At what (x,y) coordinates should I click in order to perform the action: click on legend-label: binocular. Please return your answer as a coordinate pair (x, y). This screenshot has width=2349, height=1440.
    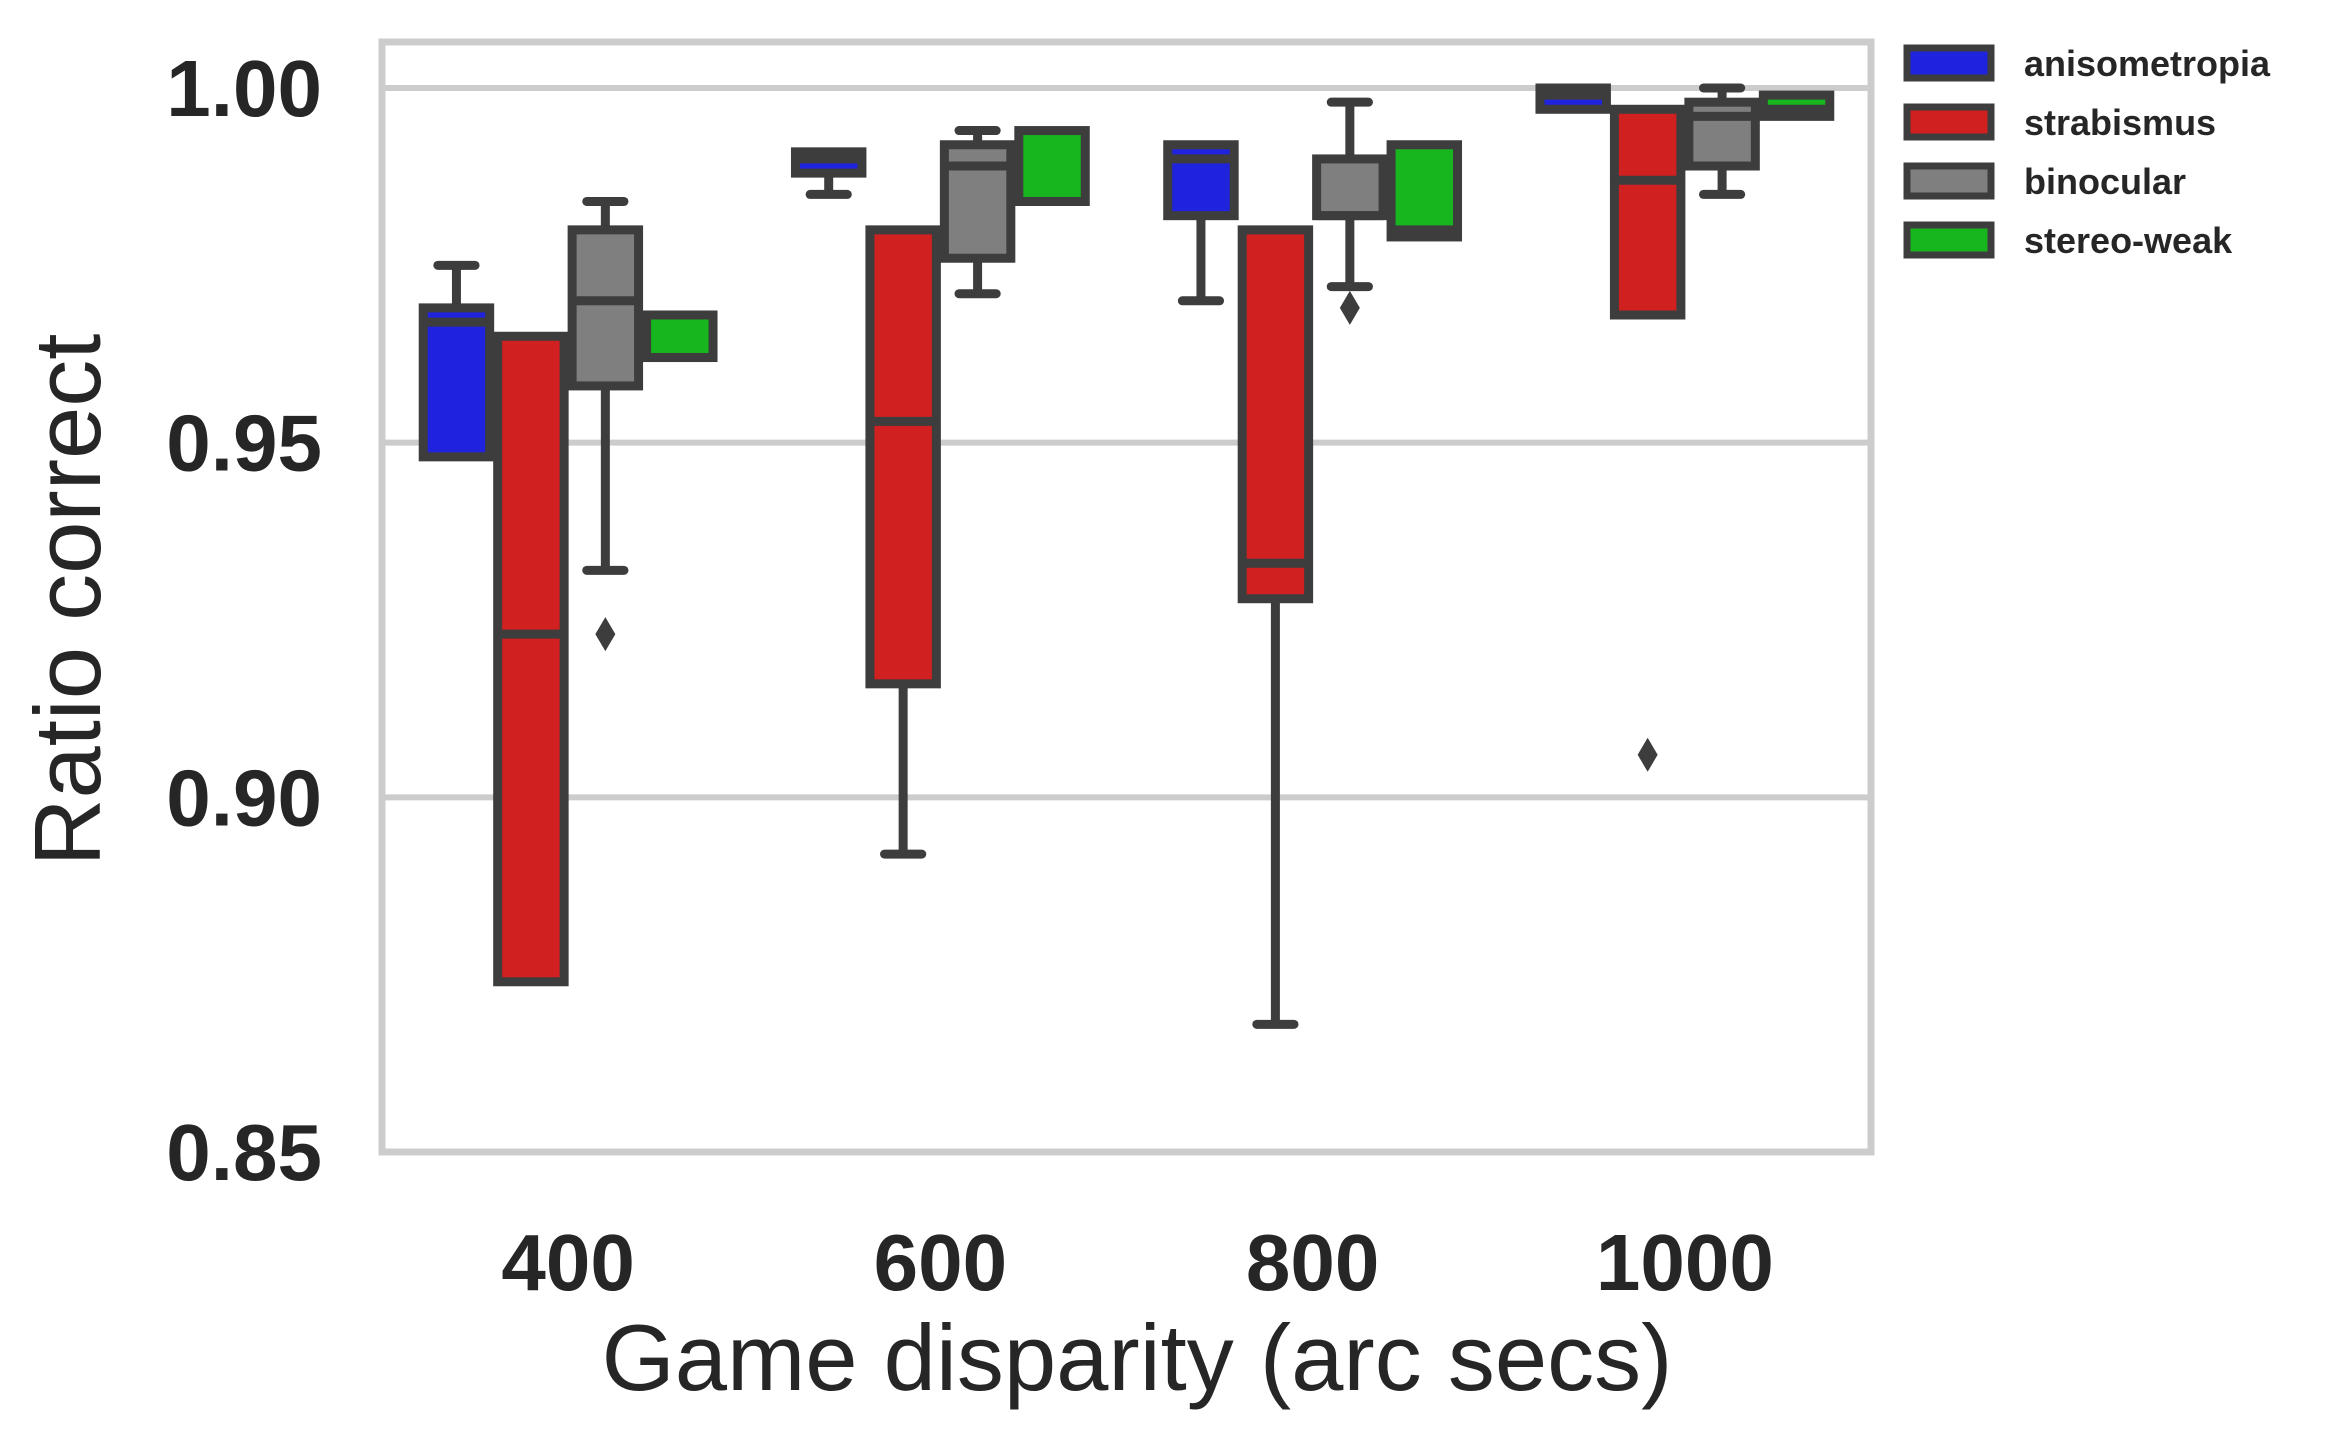
    Looking at the image, I should click on (2105, 181).